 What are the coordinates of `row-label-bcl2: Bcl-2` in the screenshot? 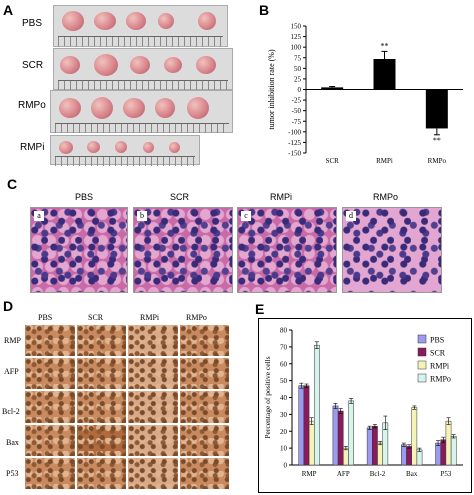 It's located at (11, 411).